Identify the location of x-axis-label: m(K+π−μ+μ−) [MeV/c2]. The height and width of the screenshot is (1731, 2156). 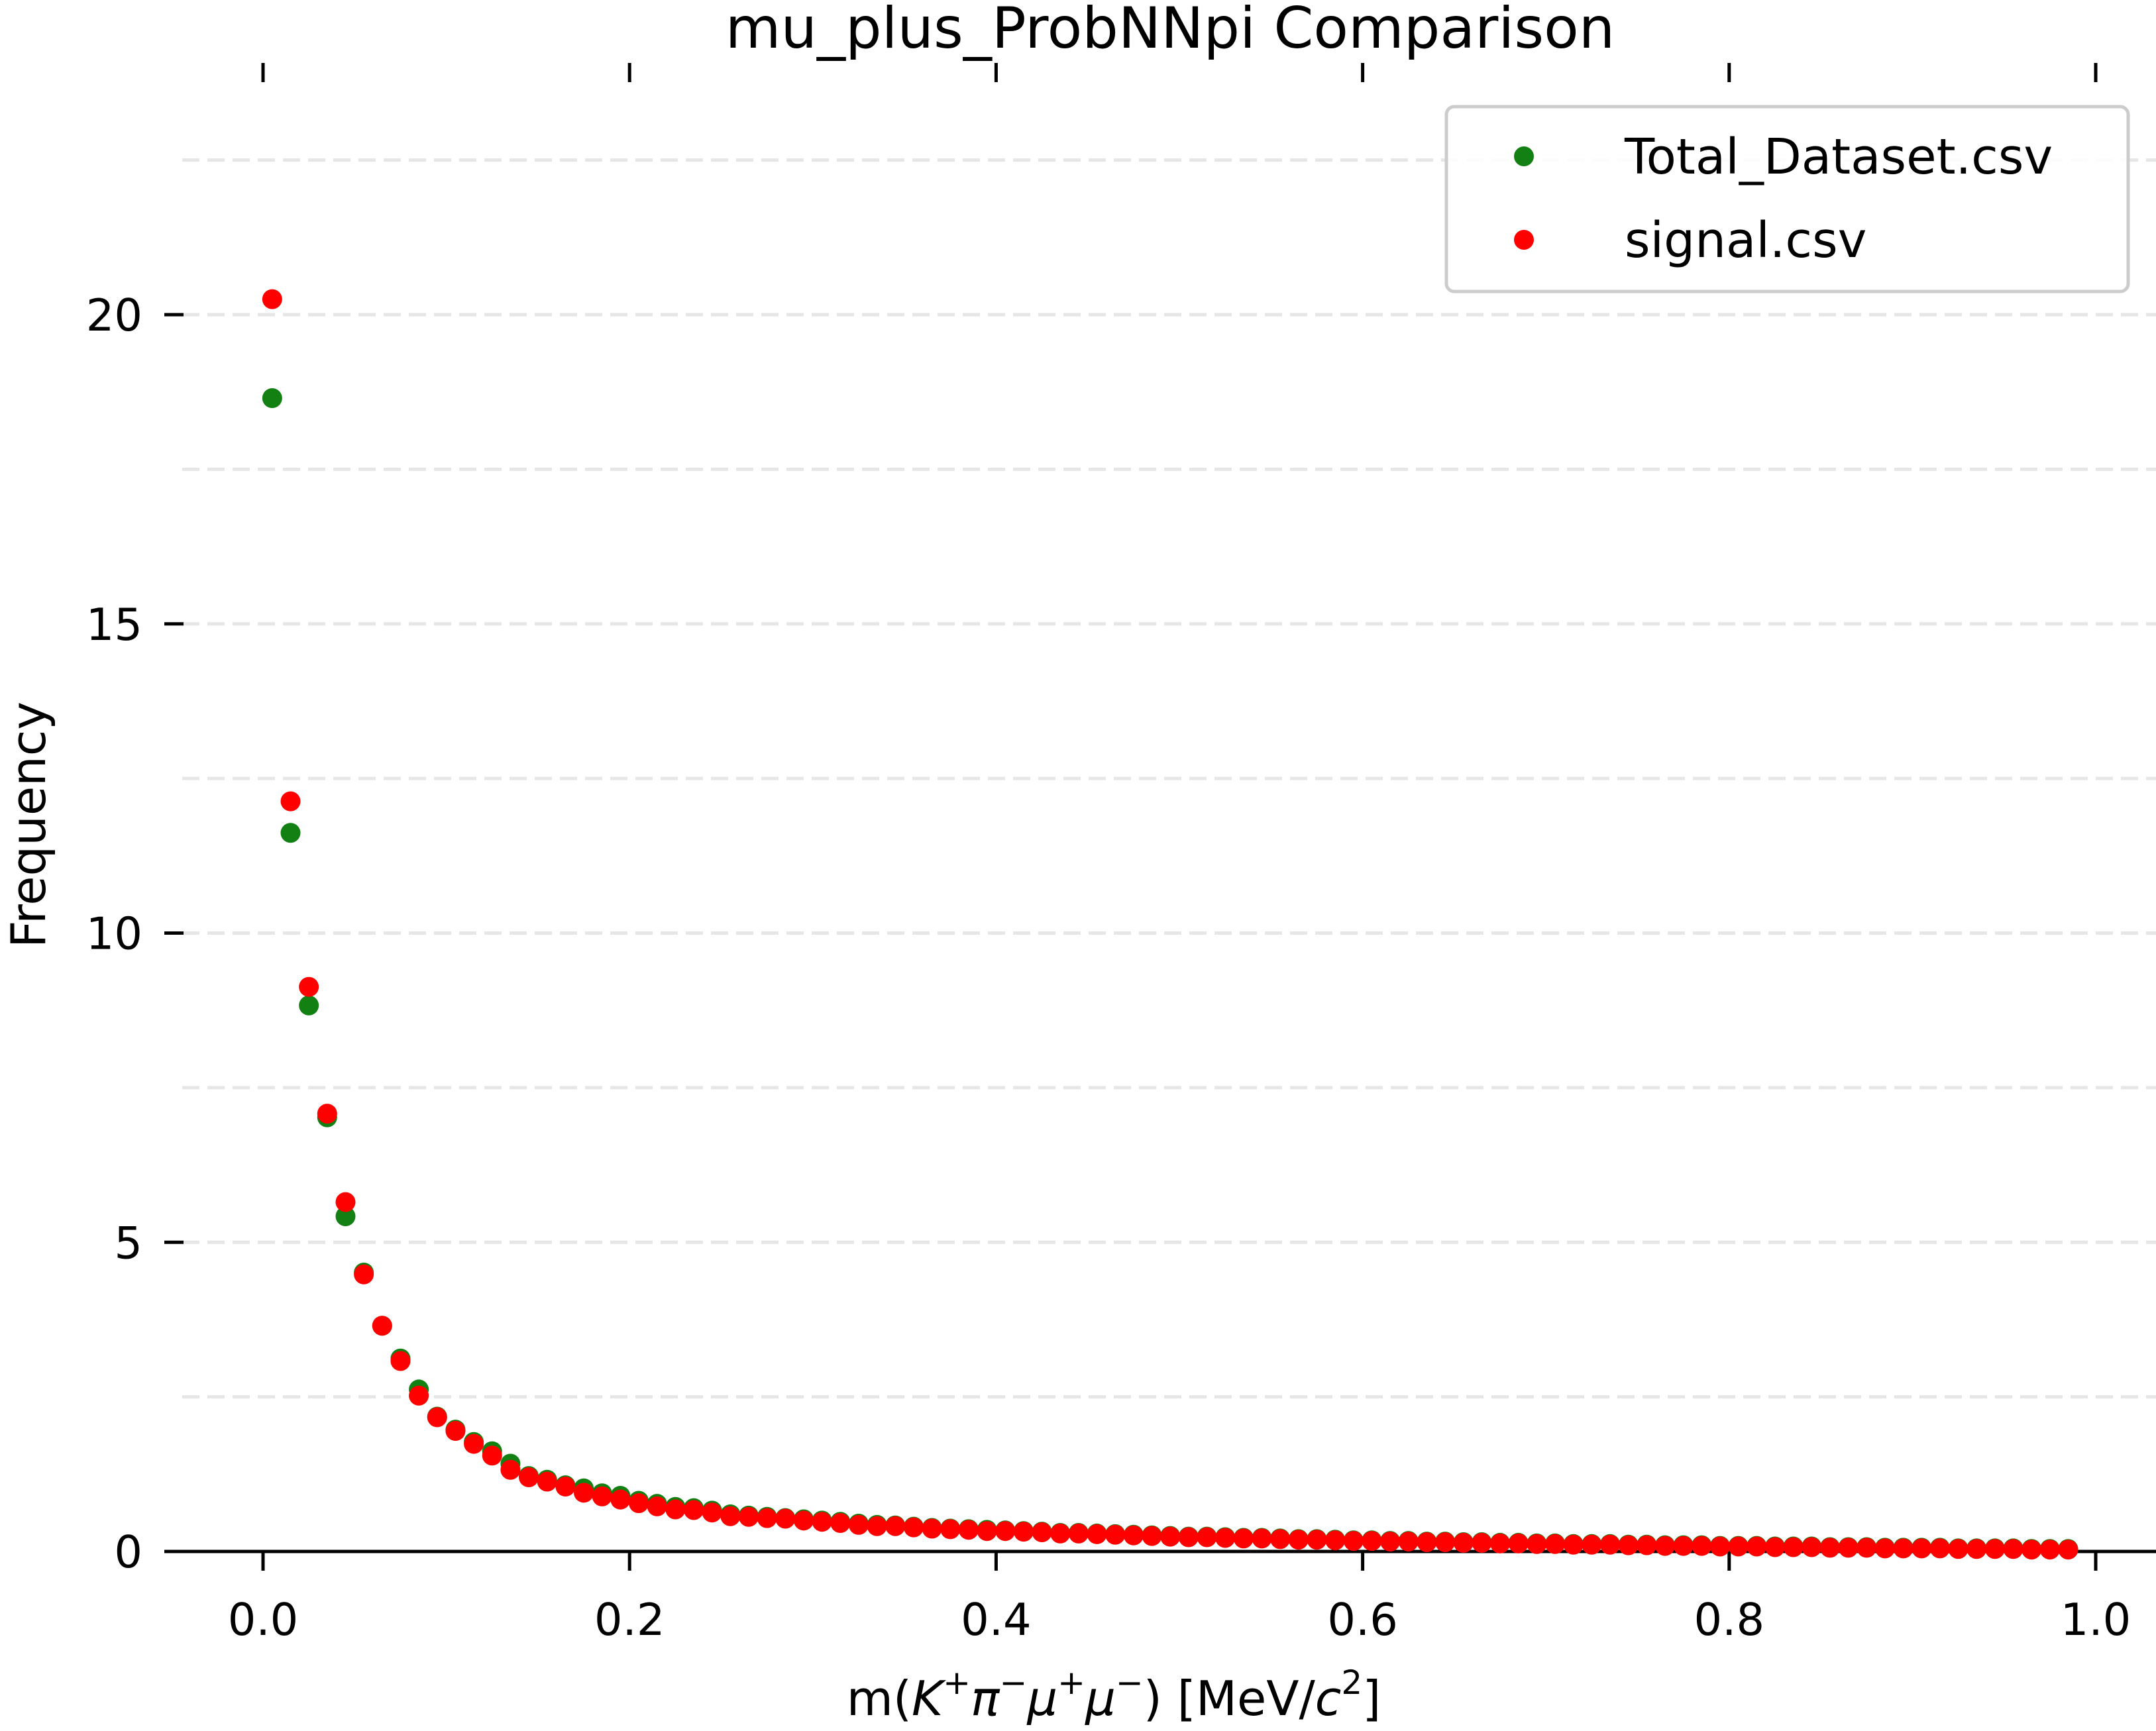
(1114, 1694).